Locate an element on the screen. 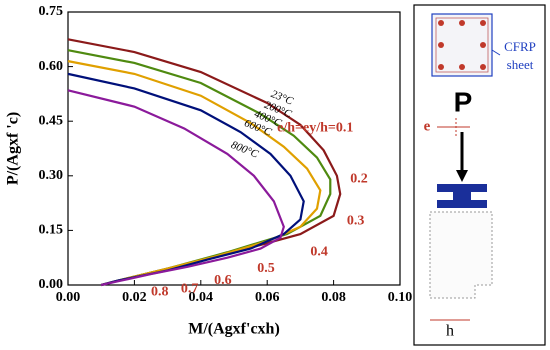  diagram-label: h is located at coordinates (450, 331).